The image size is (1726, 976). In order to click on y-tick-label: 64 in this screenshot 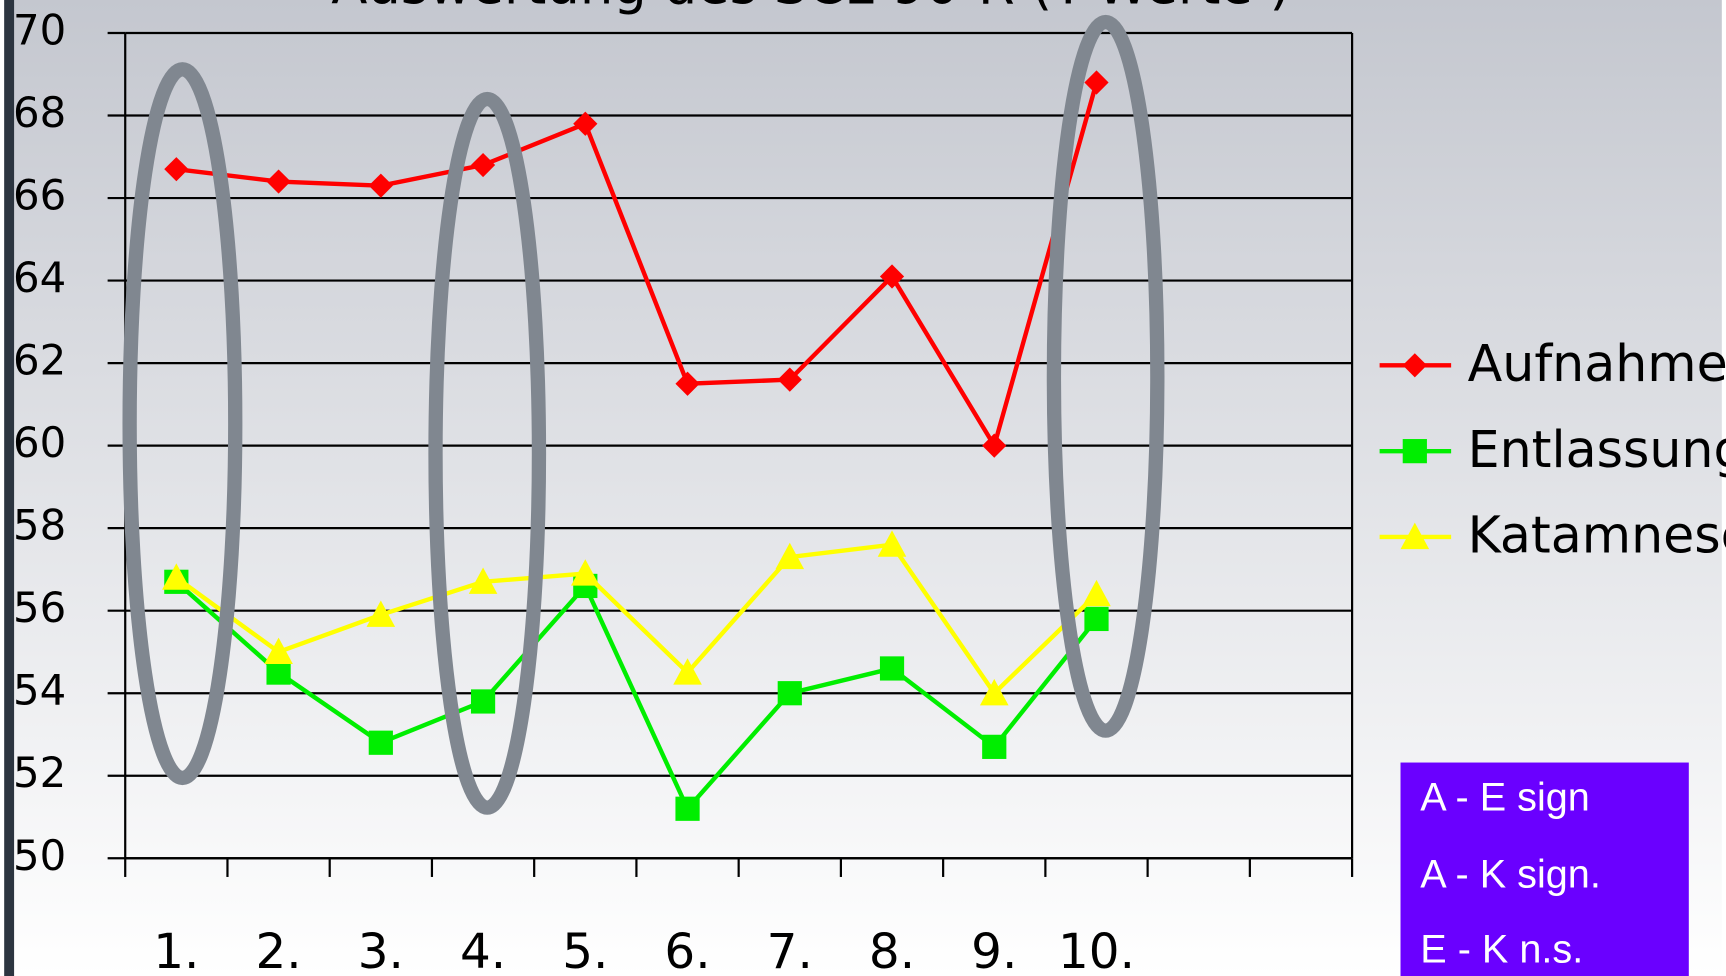, I will do `click(39, 277)`.